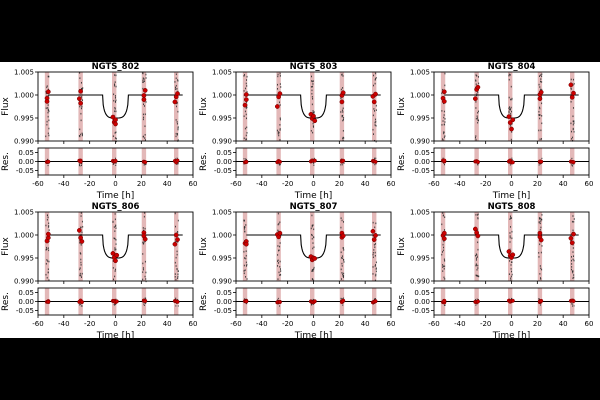 The width and height of the screenshot is (600, 400). Describe the element at coordinates (141, 184) in the screenshot. I see `x-tick-label: 20` at that location.